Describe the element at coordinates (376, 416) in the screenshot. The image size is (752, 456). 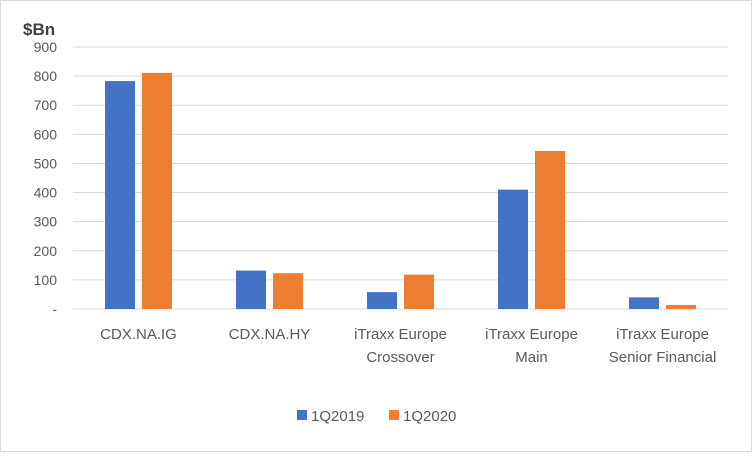
I see `legend: 1Q2019 1Q2020` at that location.